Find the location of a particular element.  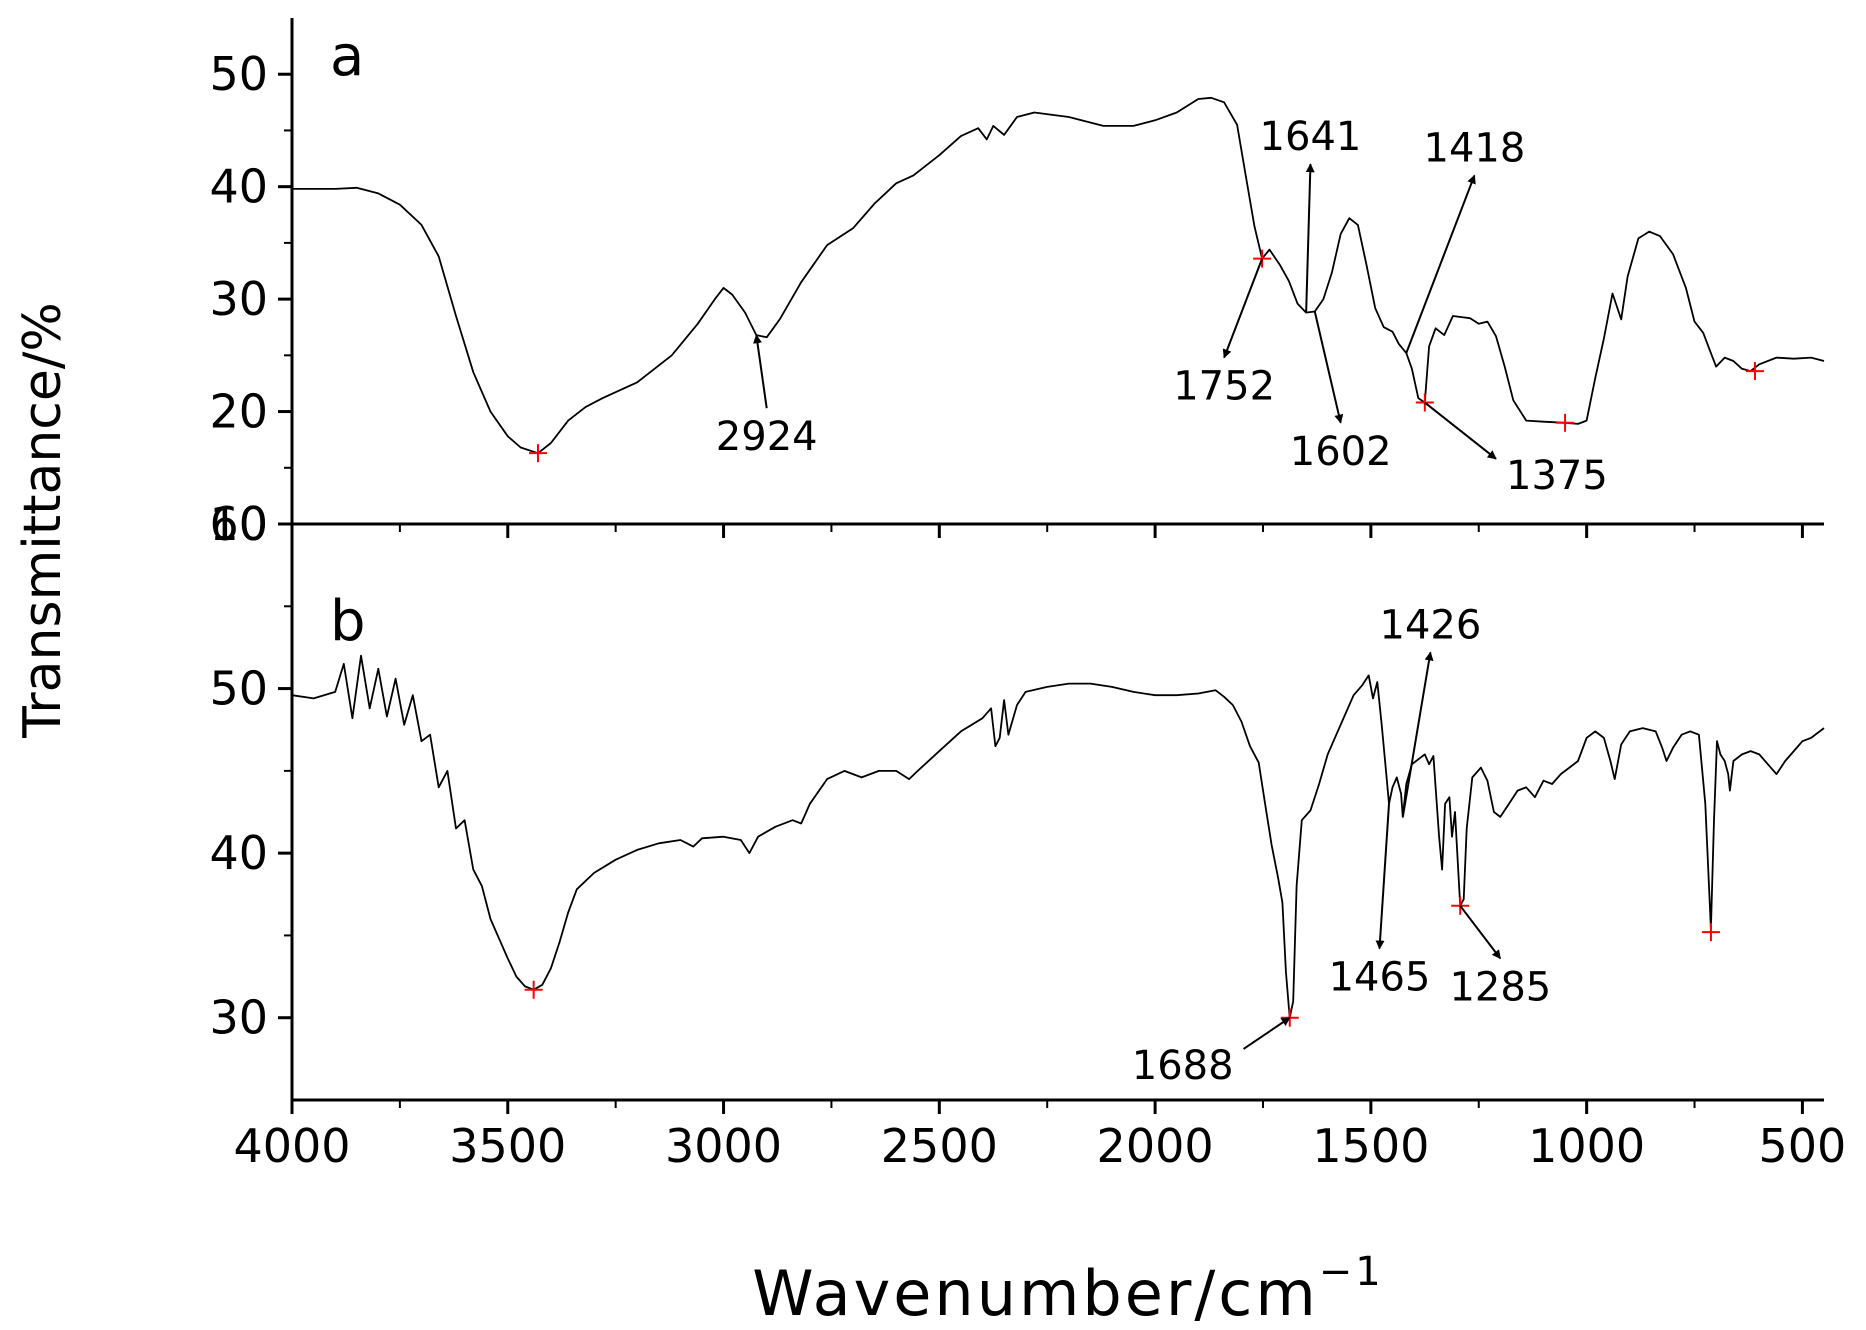

x-tick-label: 3000 is located at coordinates (723, 1146).